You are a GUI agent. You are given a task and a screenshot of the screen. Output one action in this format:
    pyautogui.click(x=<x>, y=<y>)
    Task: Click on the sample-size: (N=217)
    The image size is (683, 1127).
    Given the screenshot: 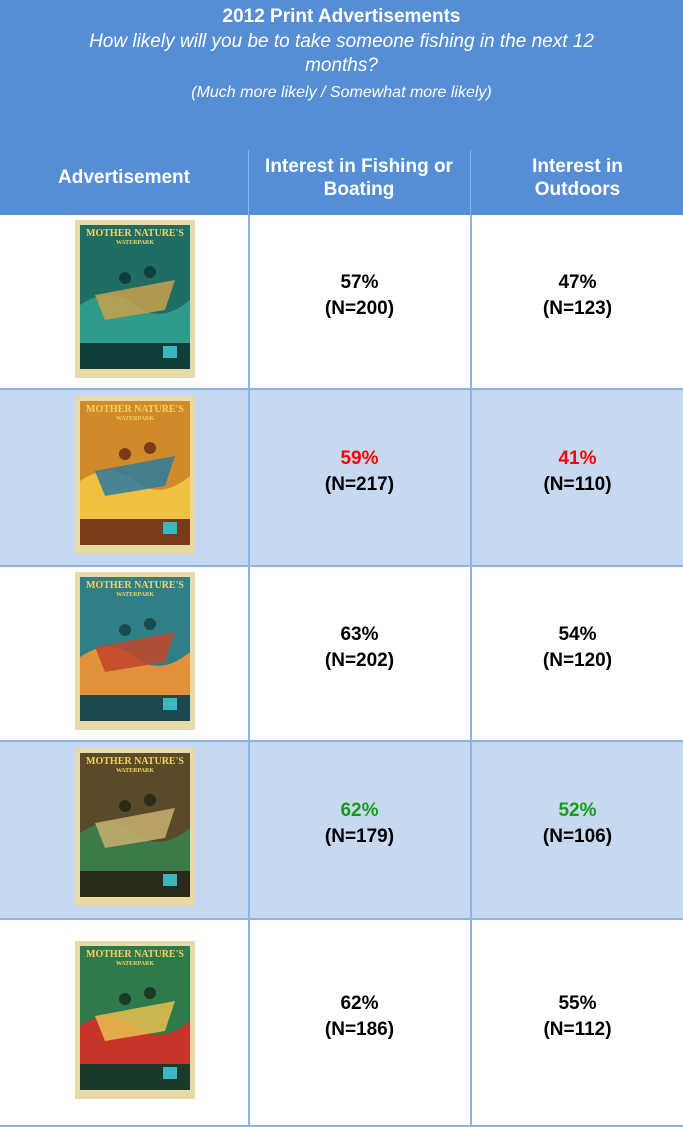 What is the action you would take?
    pyautogui.click(x=359, y=484)
    